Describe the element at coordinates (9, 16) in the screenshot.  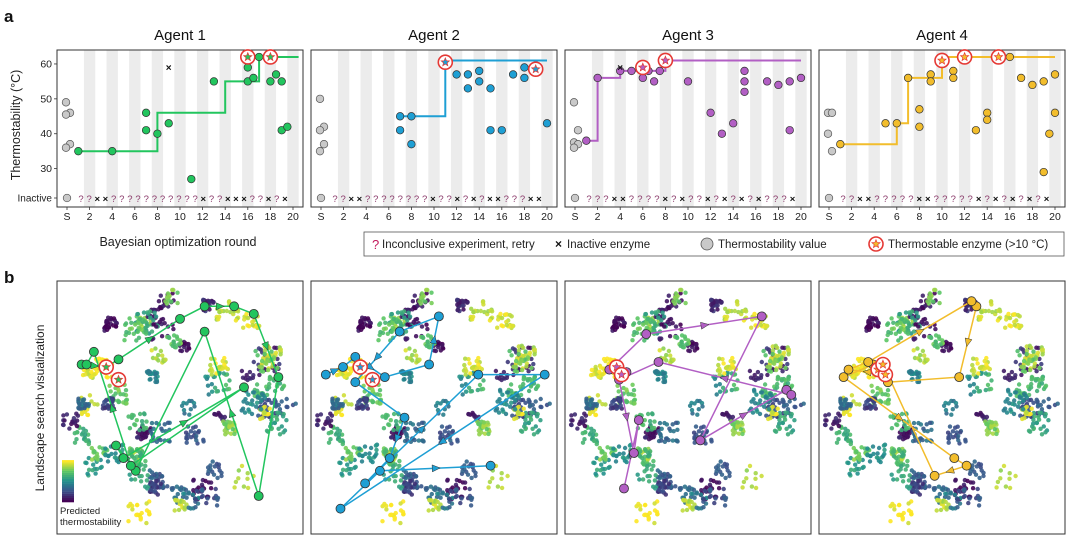
I see `panel-label-a: a` at that location.